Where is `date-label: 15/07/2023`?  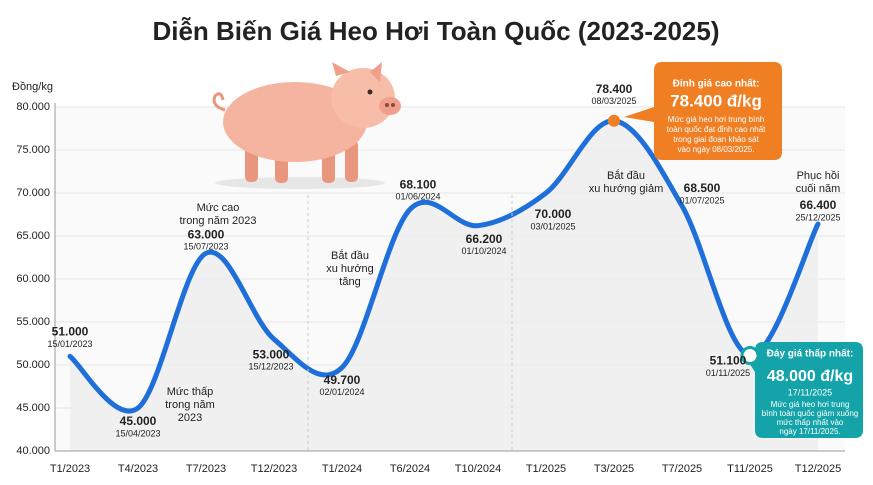
date-label: 15/07/2023 is located at coordinates (205, 247).